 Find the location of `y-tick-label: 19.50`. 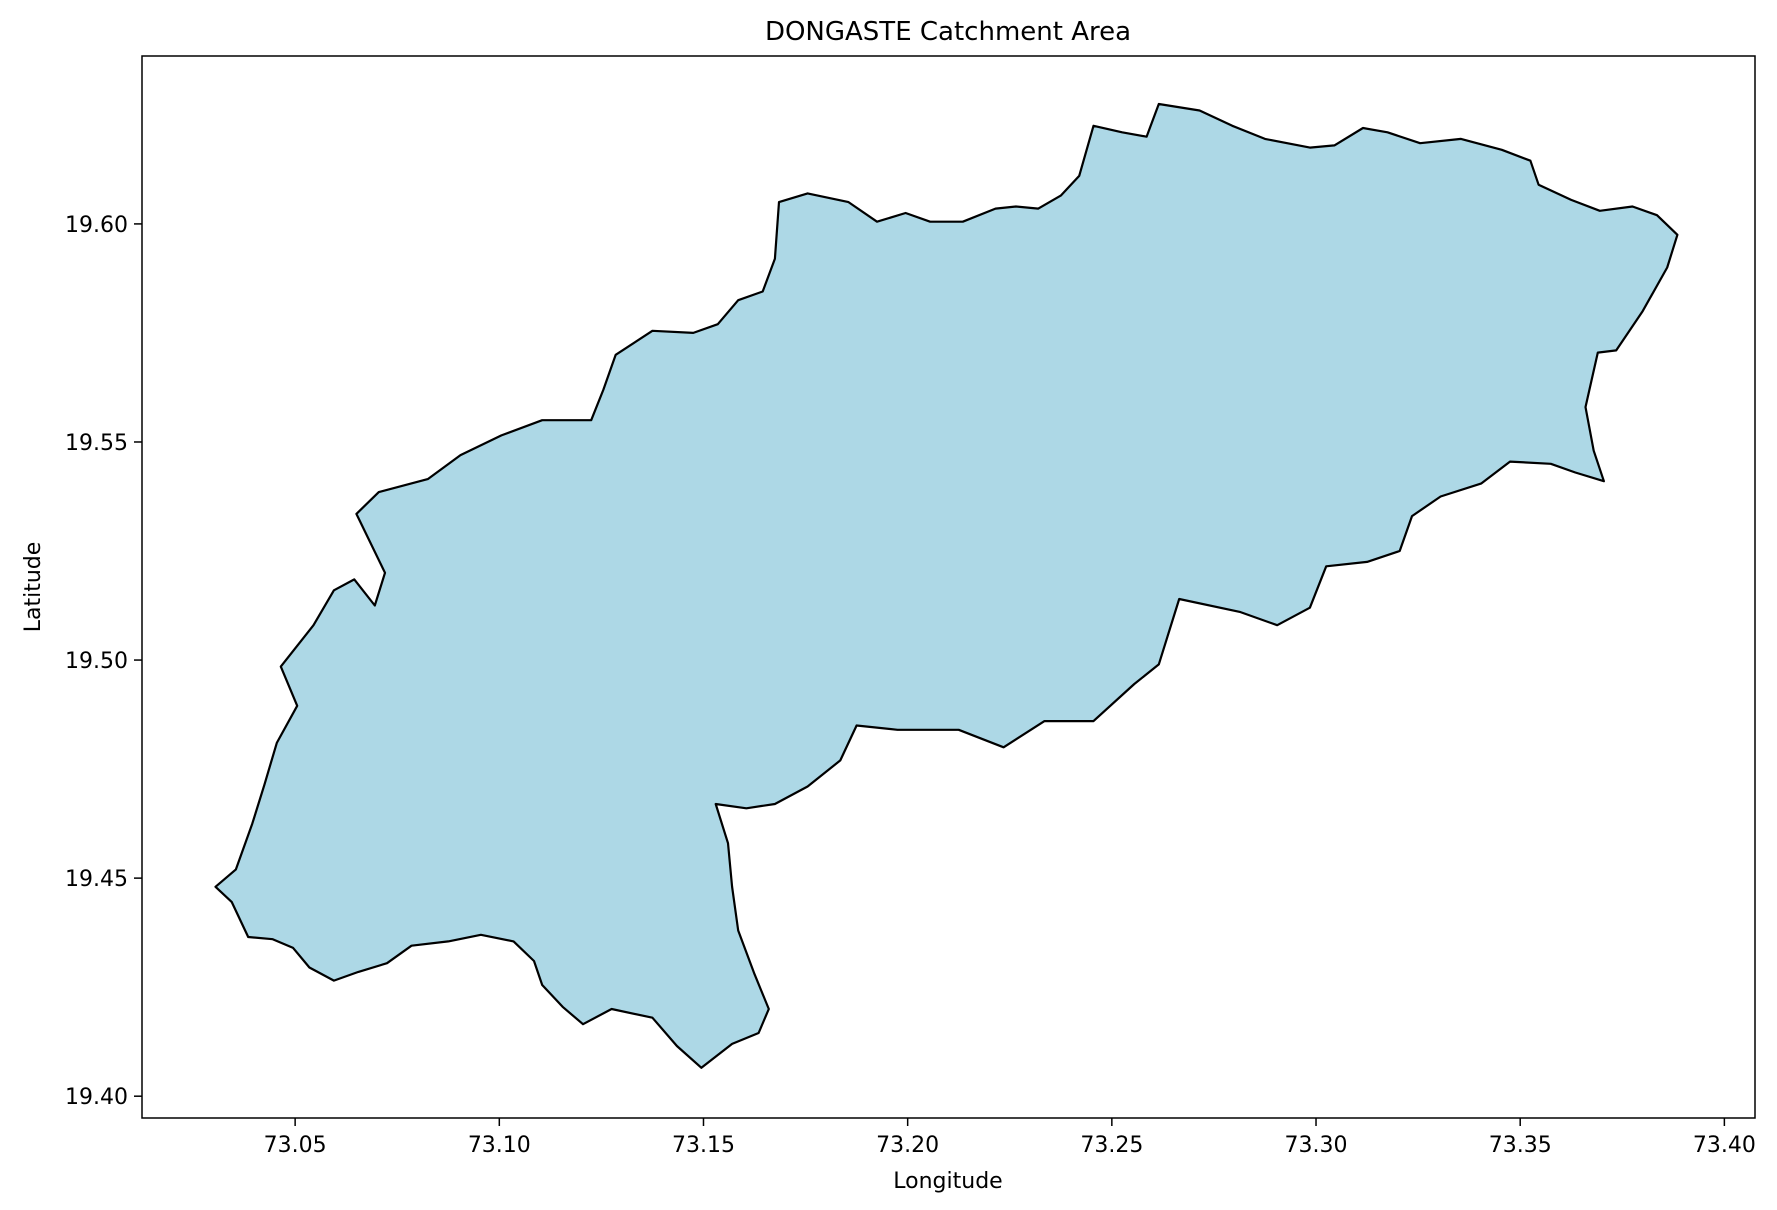

y-tick-label: 19.50 is located at coordinates (96, 661).